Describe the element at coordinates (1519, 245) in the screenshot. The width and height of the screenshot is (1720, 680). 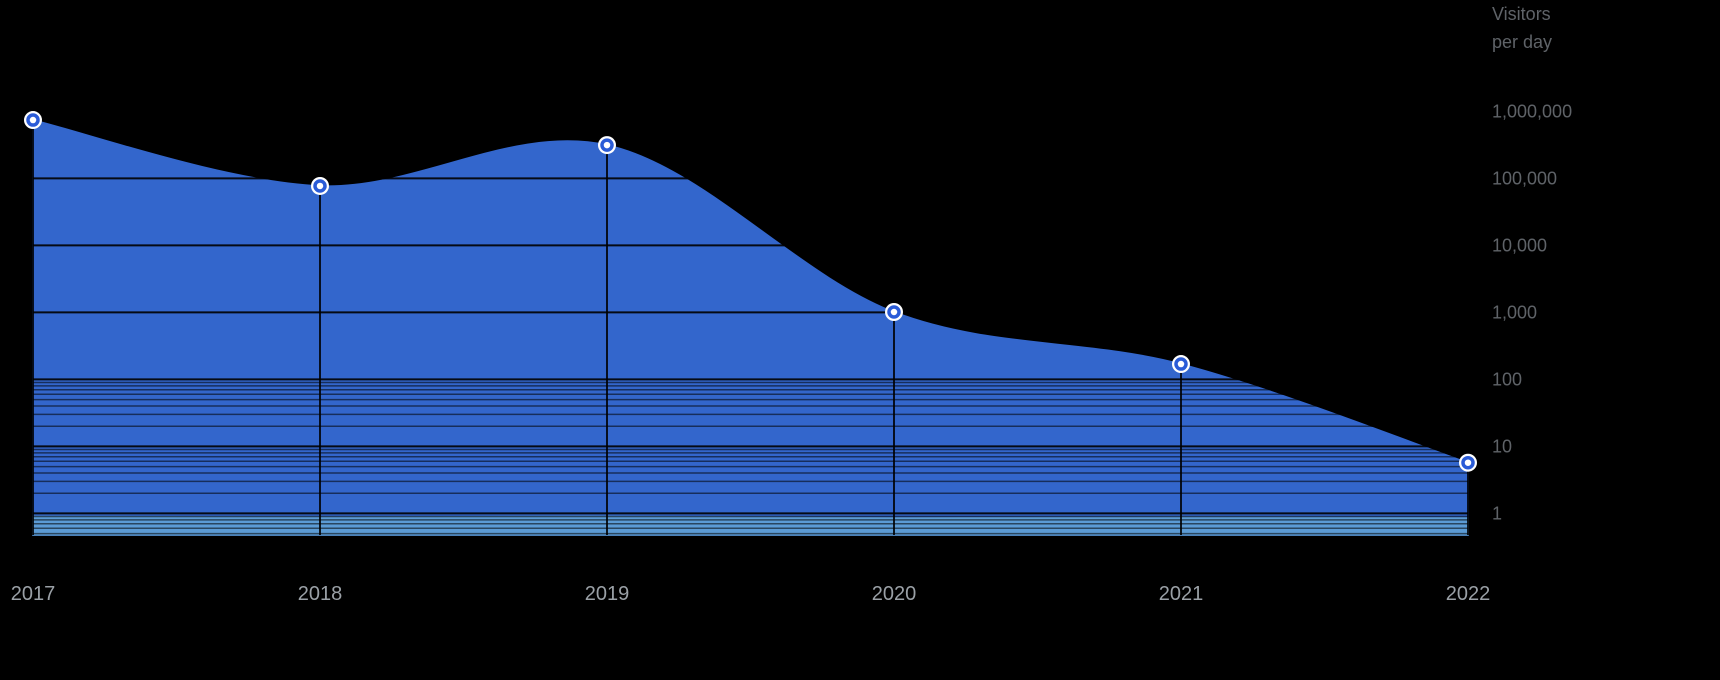
I see `y-axis-tick-label: 10,000` at that location.